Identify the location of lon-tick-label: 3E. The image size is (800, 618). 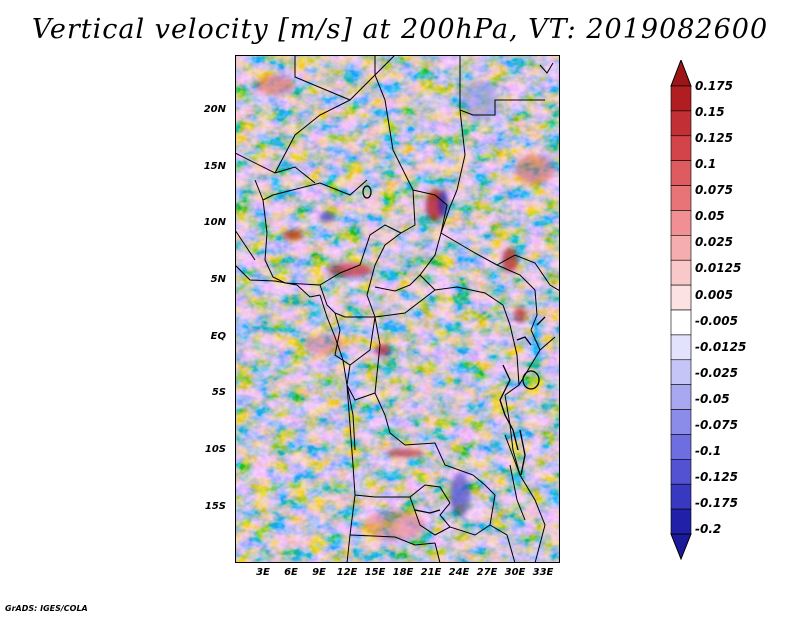
(263, 572).